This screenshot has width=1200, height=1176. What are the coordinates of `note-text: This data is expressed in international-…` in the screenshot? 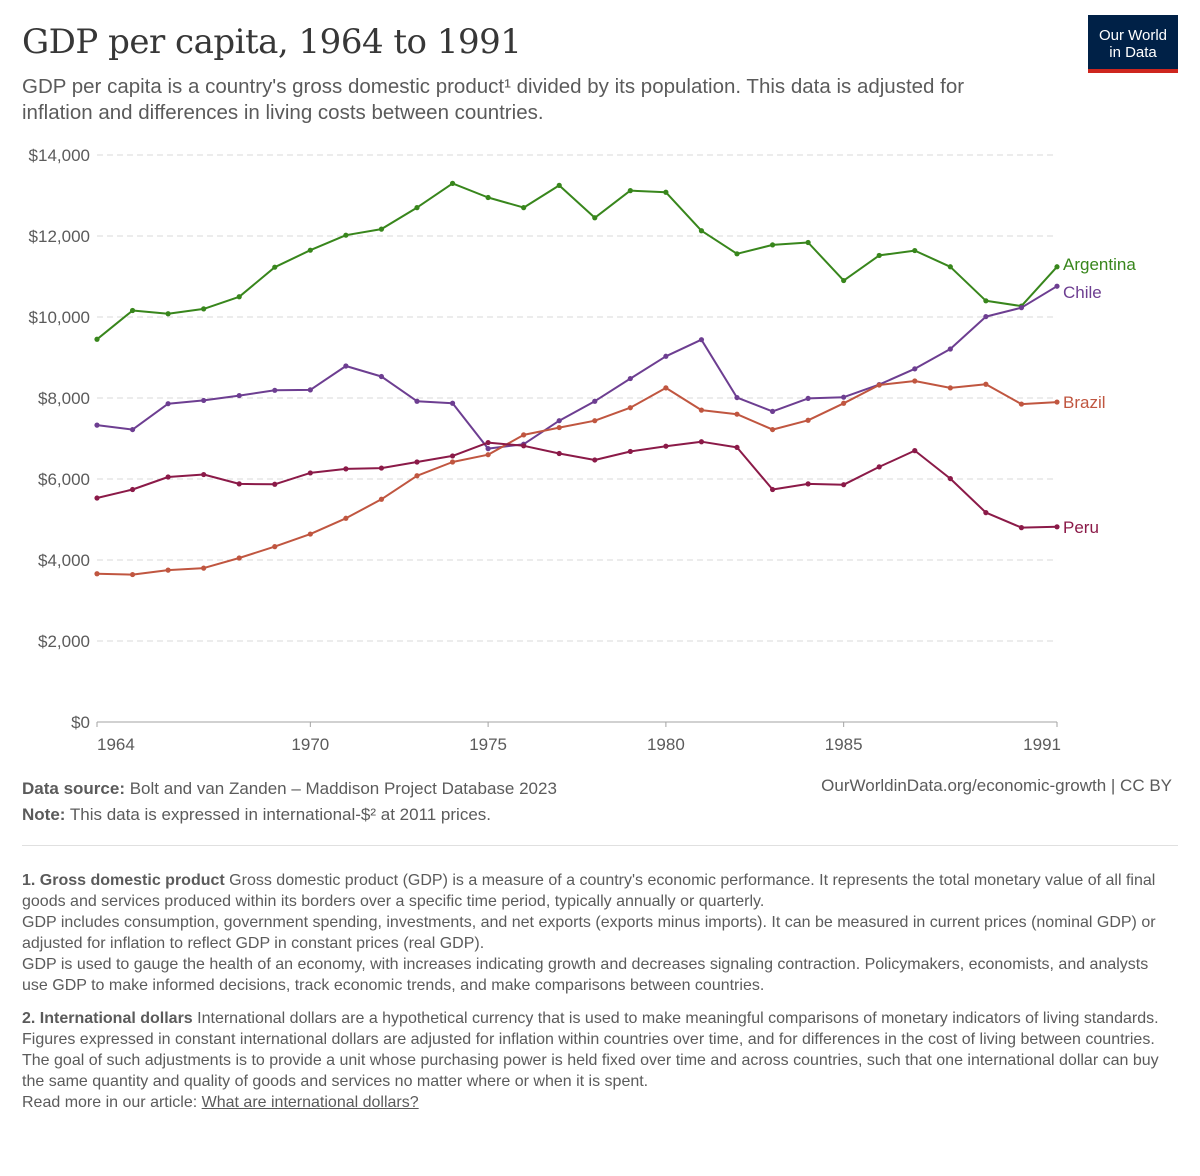 It's located at (280, 814).